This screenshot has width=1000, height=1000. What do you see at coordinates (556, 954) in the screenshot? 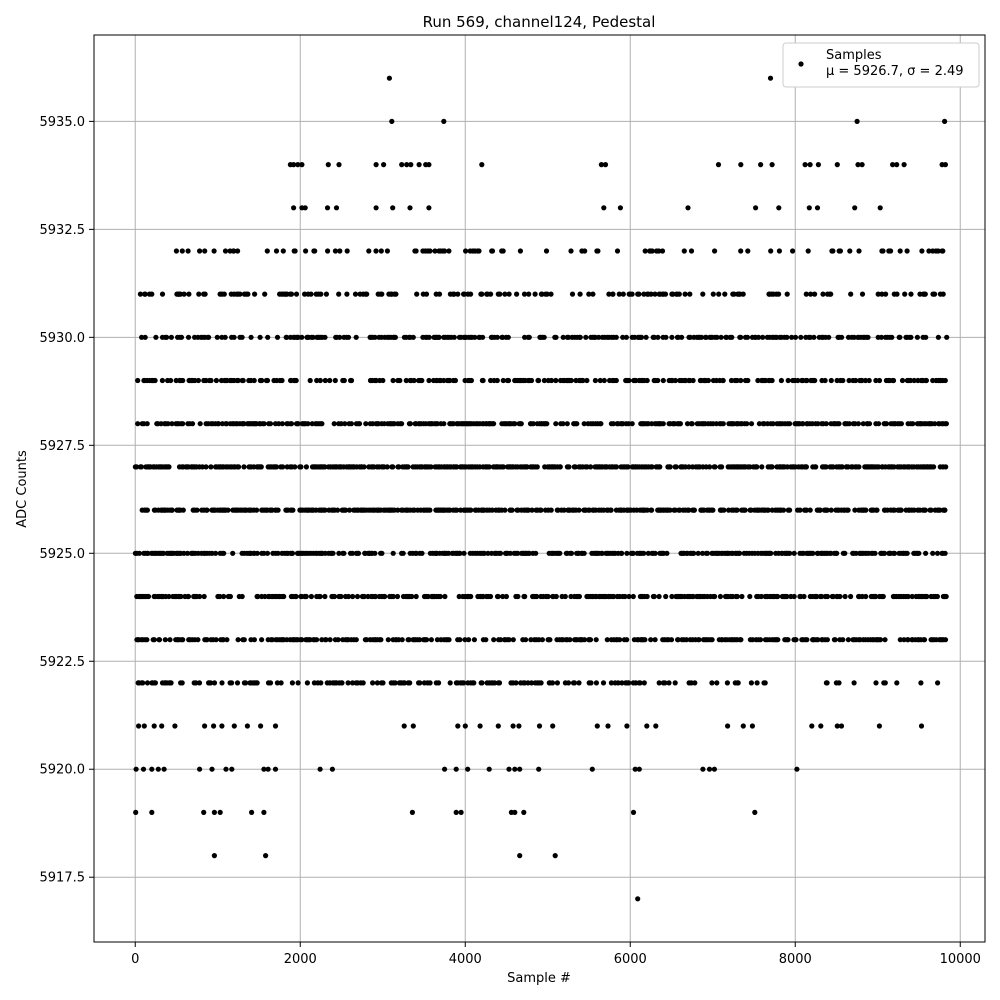
I see `x-axis: 0 2000 4000 6000 8000 10000` at bounding box center [556, 954].